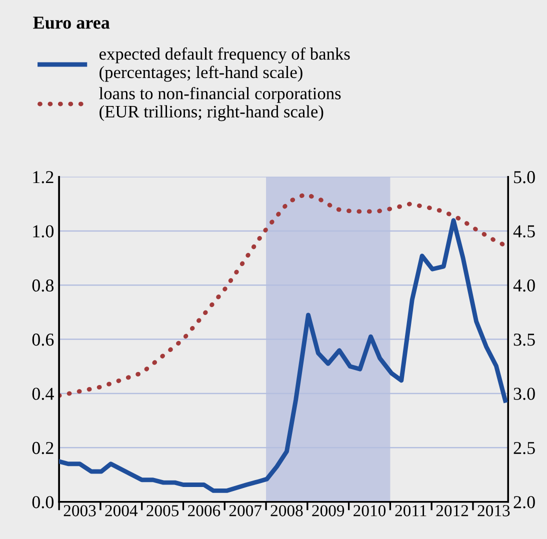 Image resolution: width=547 pixels, height=539 pixels. Describe the element at coordinates (71, 22) in the screenshot. I see `chart-title: Euro area` at that location.